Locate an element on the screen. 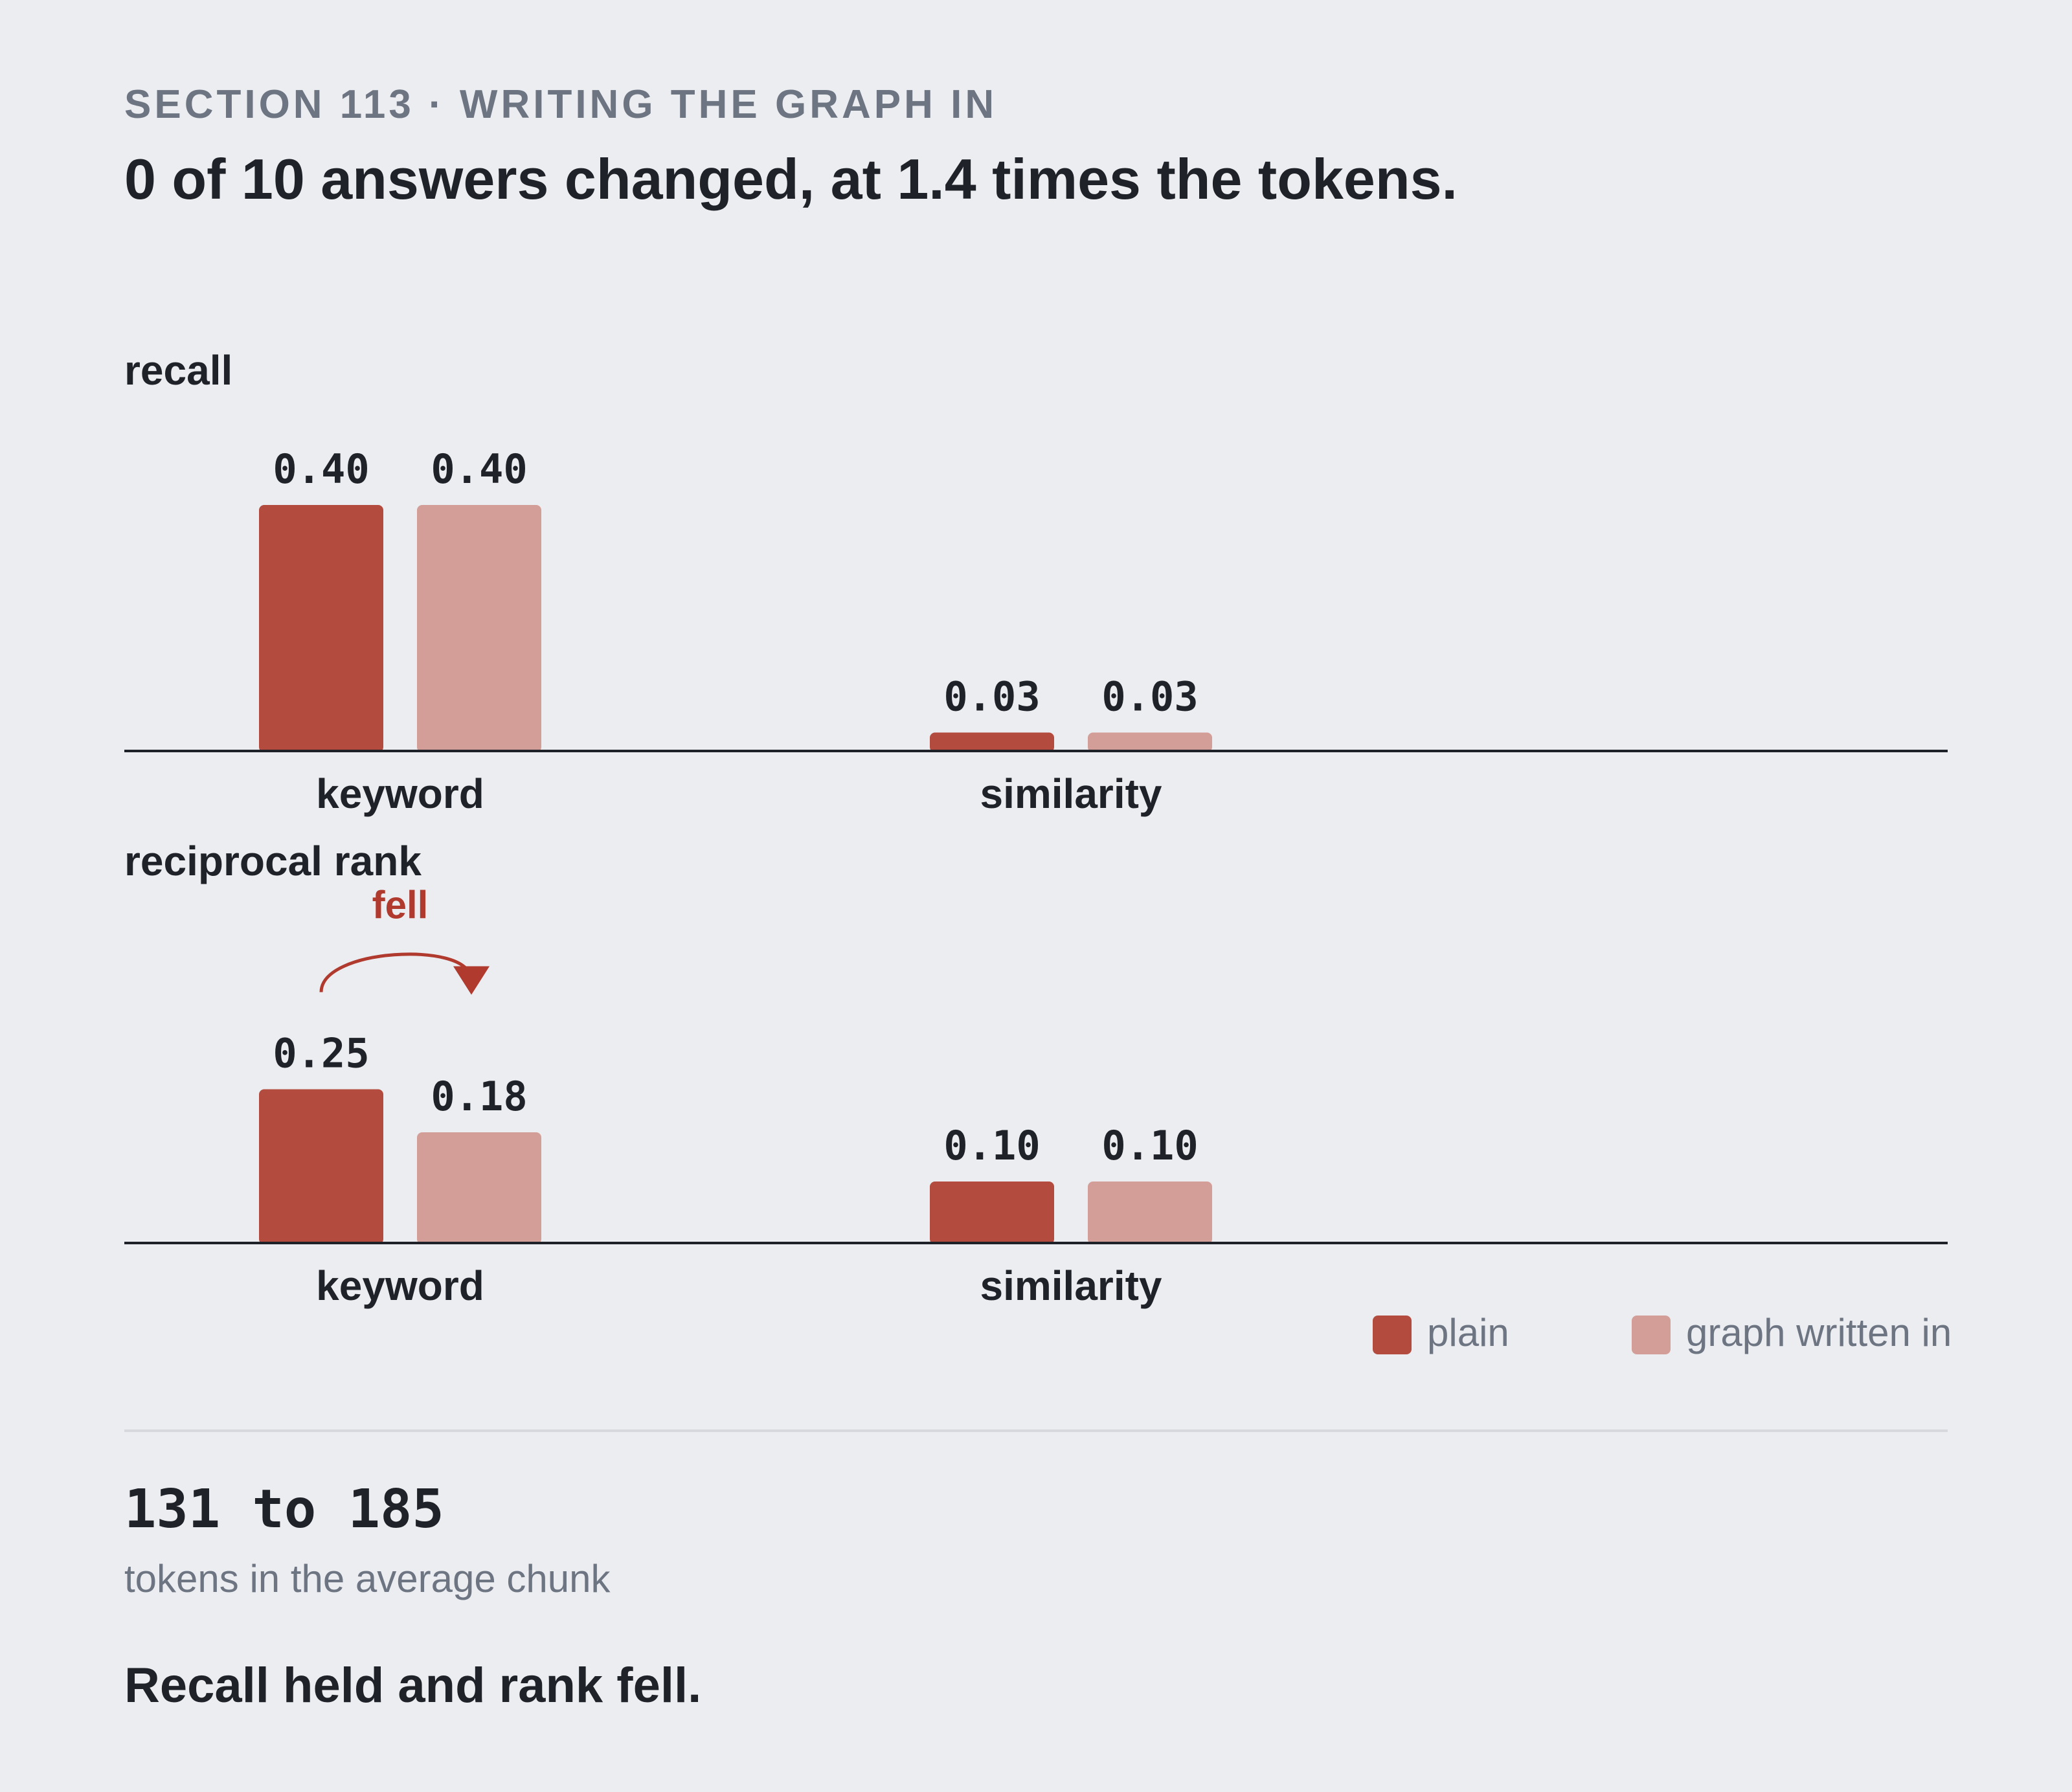 The width and height of the screenshot is (2072, 1792). data-label-recall-keyword-plain: 0.40 is located at coordinates (321, 469).